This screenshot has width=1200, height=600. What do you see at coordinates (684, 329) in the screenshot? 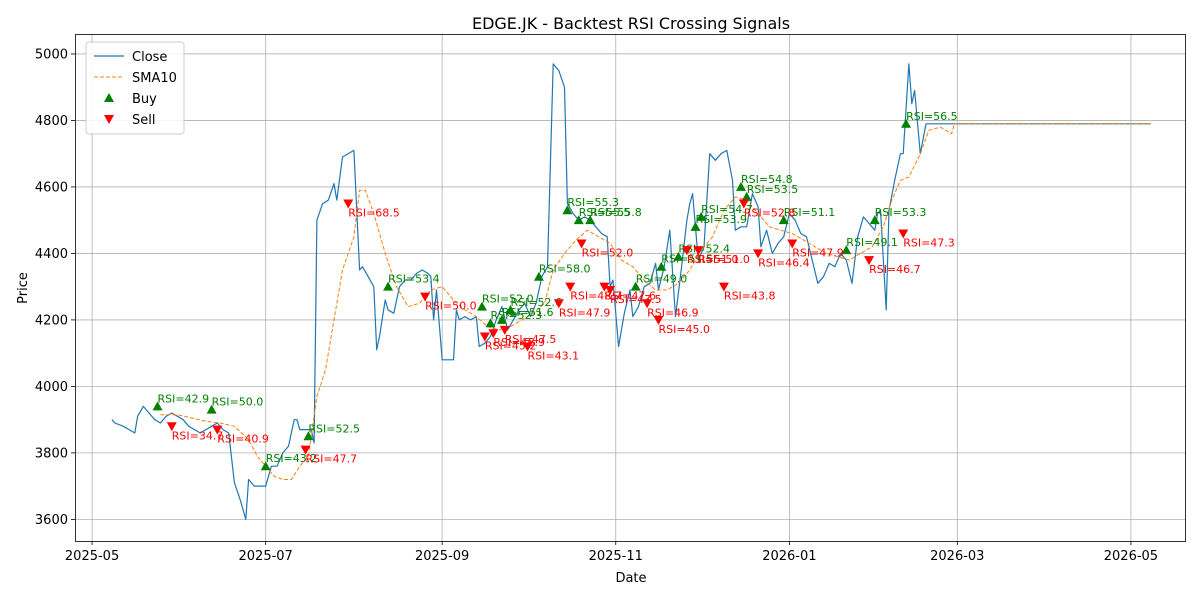
I see `sell-rsi-label: RSI=45.0` at bounding box center [684, 329].